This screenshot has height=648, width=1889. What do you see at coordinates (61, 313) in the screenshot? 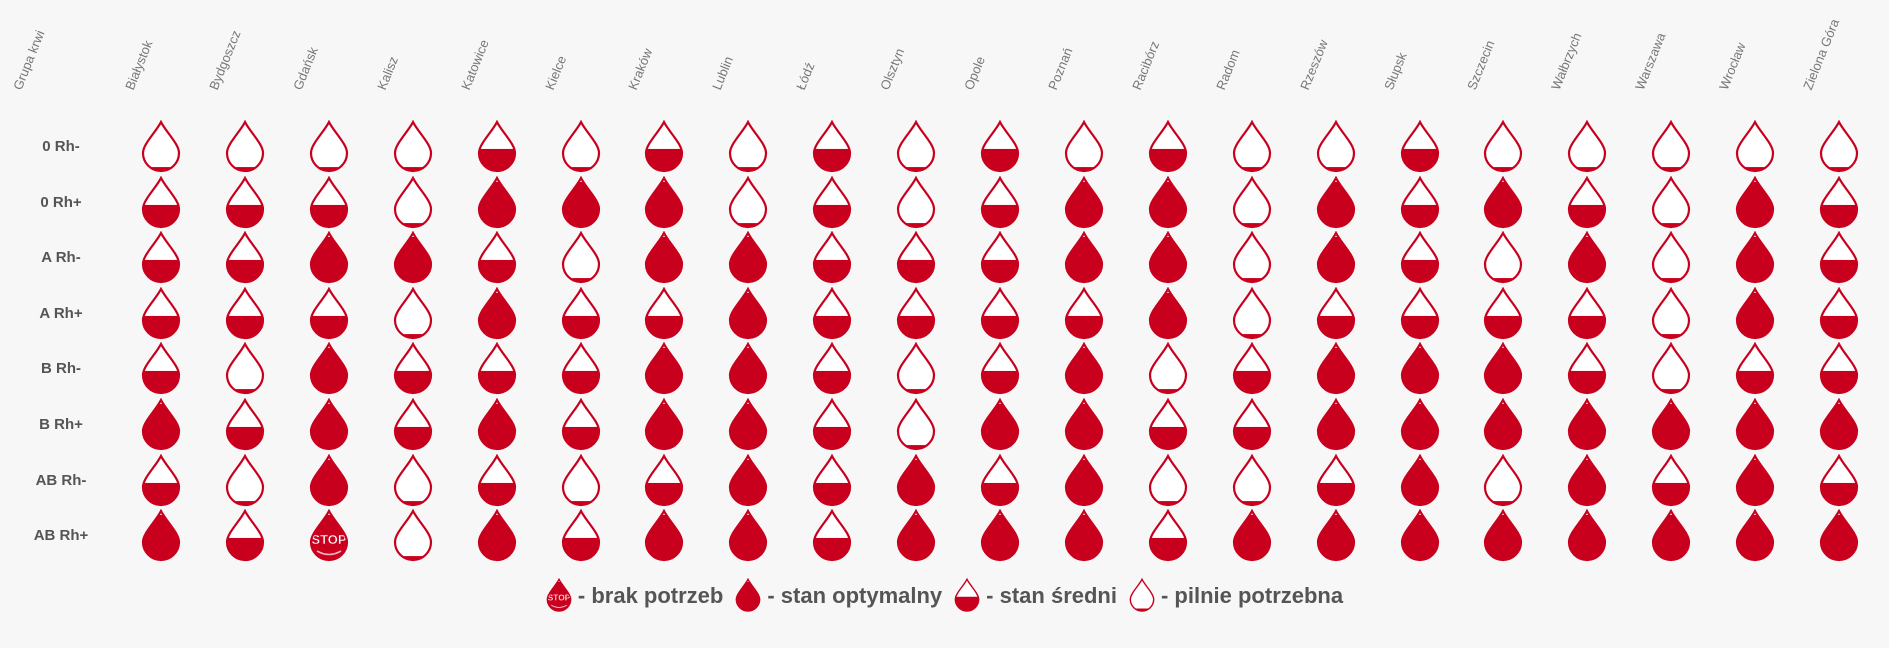
I see `blood-group-label: A Rh+` at bounding box center [61, 313].